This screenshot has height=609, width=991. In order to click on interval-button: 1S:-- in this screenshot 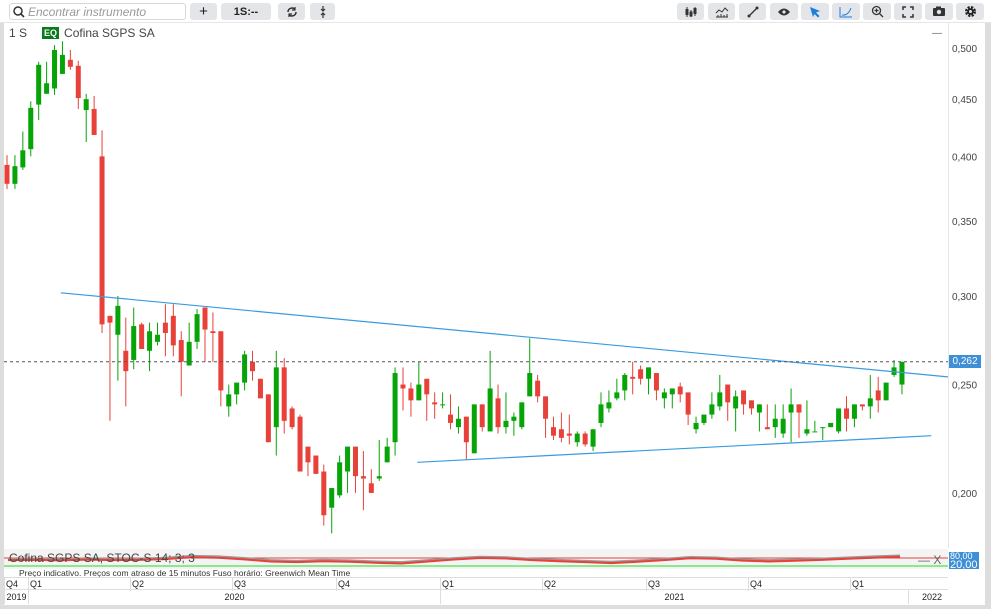, I will do `click(246, 11)`.